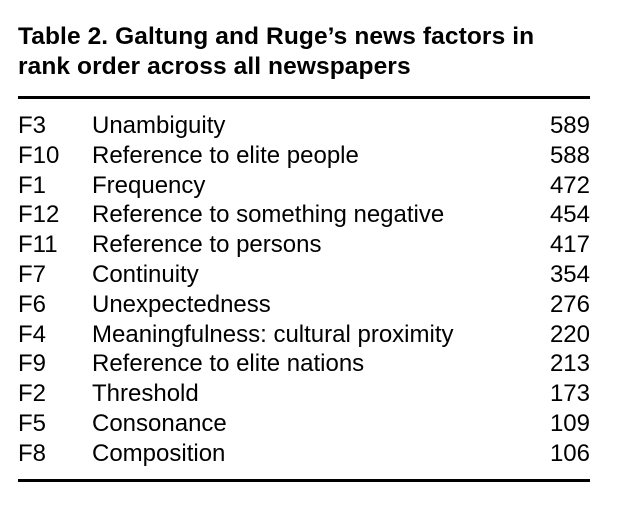 Image resolution: width=640 pixels, height=518 pixels. Describe the element at coordinates (304, 424) in the screenshot. I see `table-row: F5 Consonance 109` at that location.